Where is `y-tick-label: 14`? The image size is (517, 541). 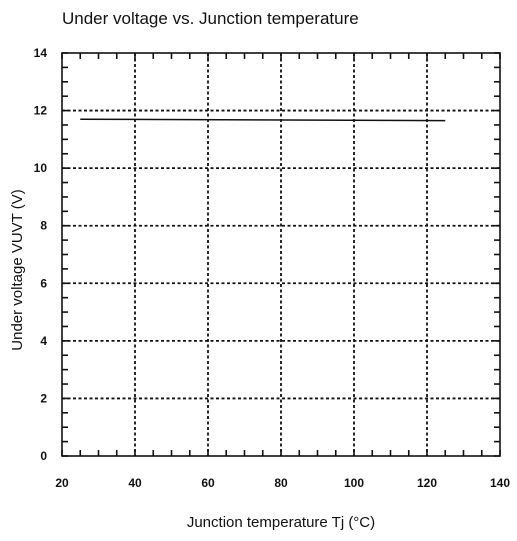
y-tick-label: 14 is located at coordinates (41, 53).